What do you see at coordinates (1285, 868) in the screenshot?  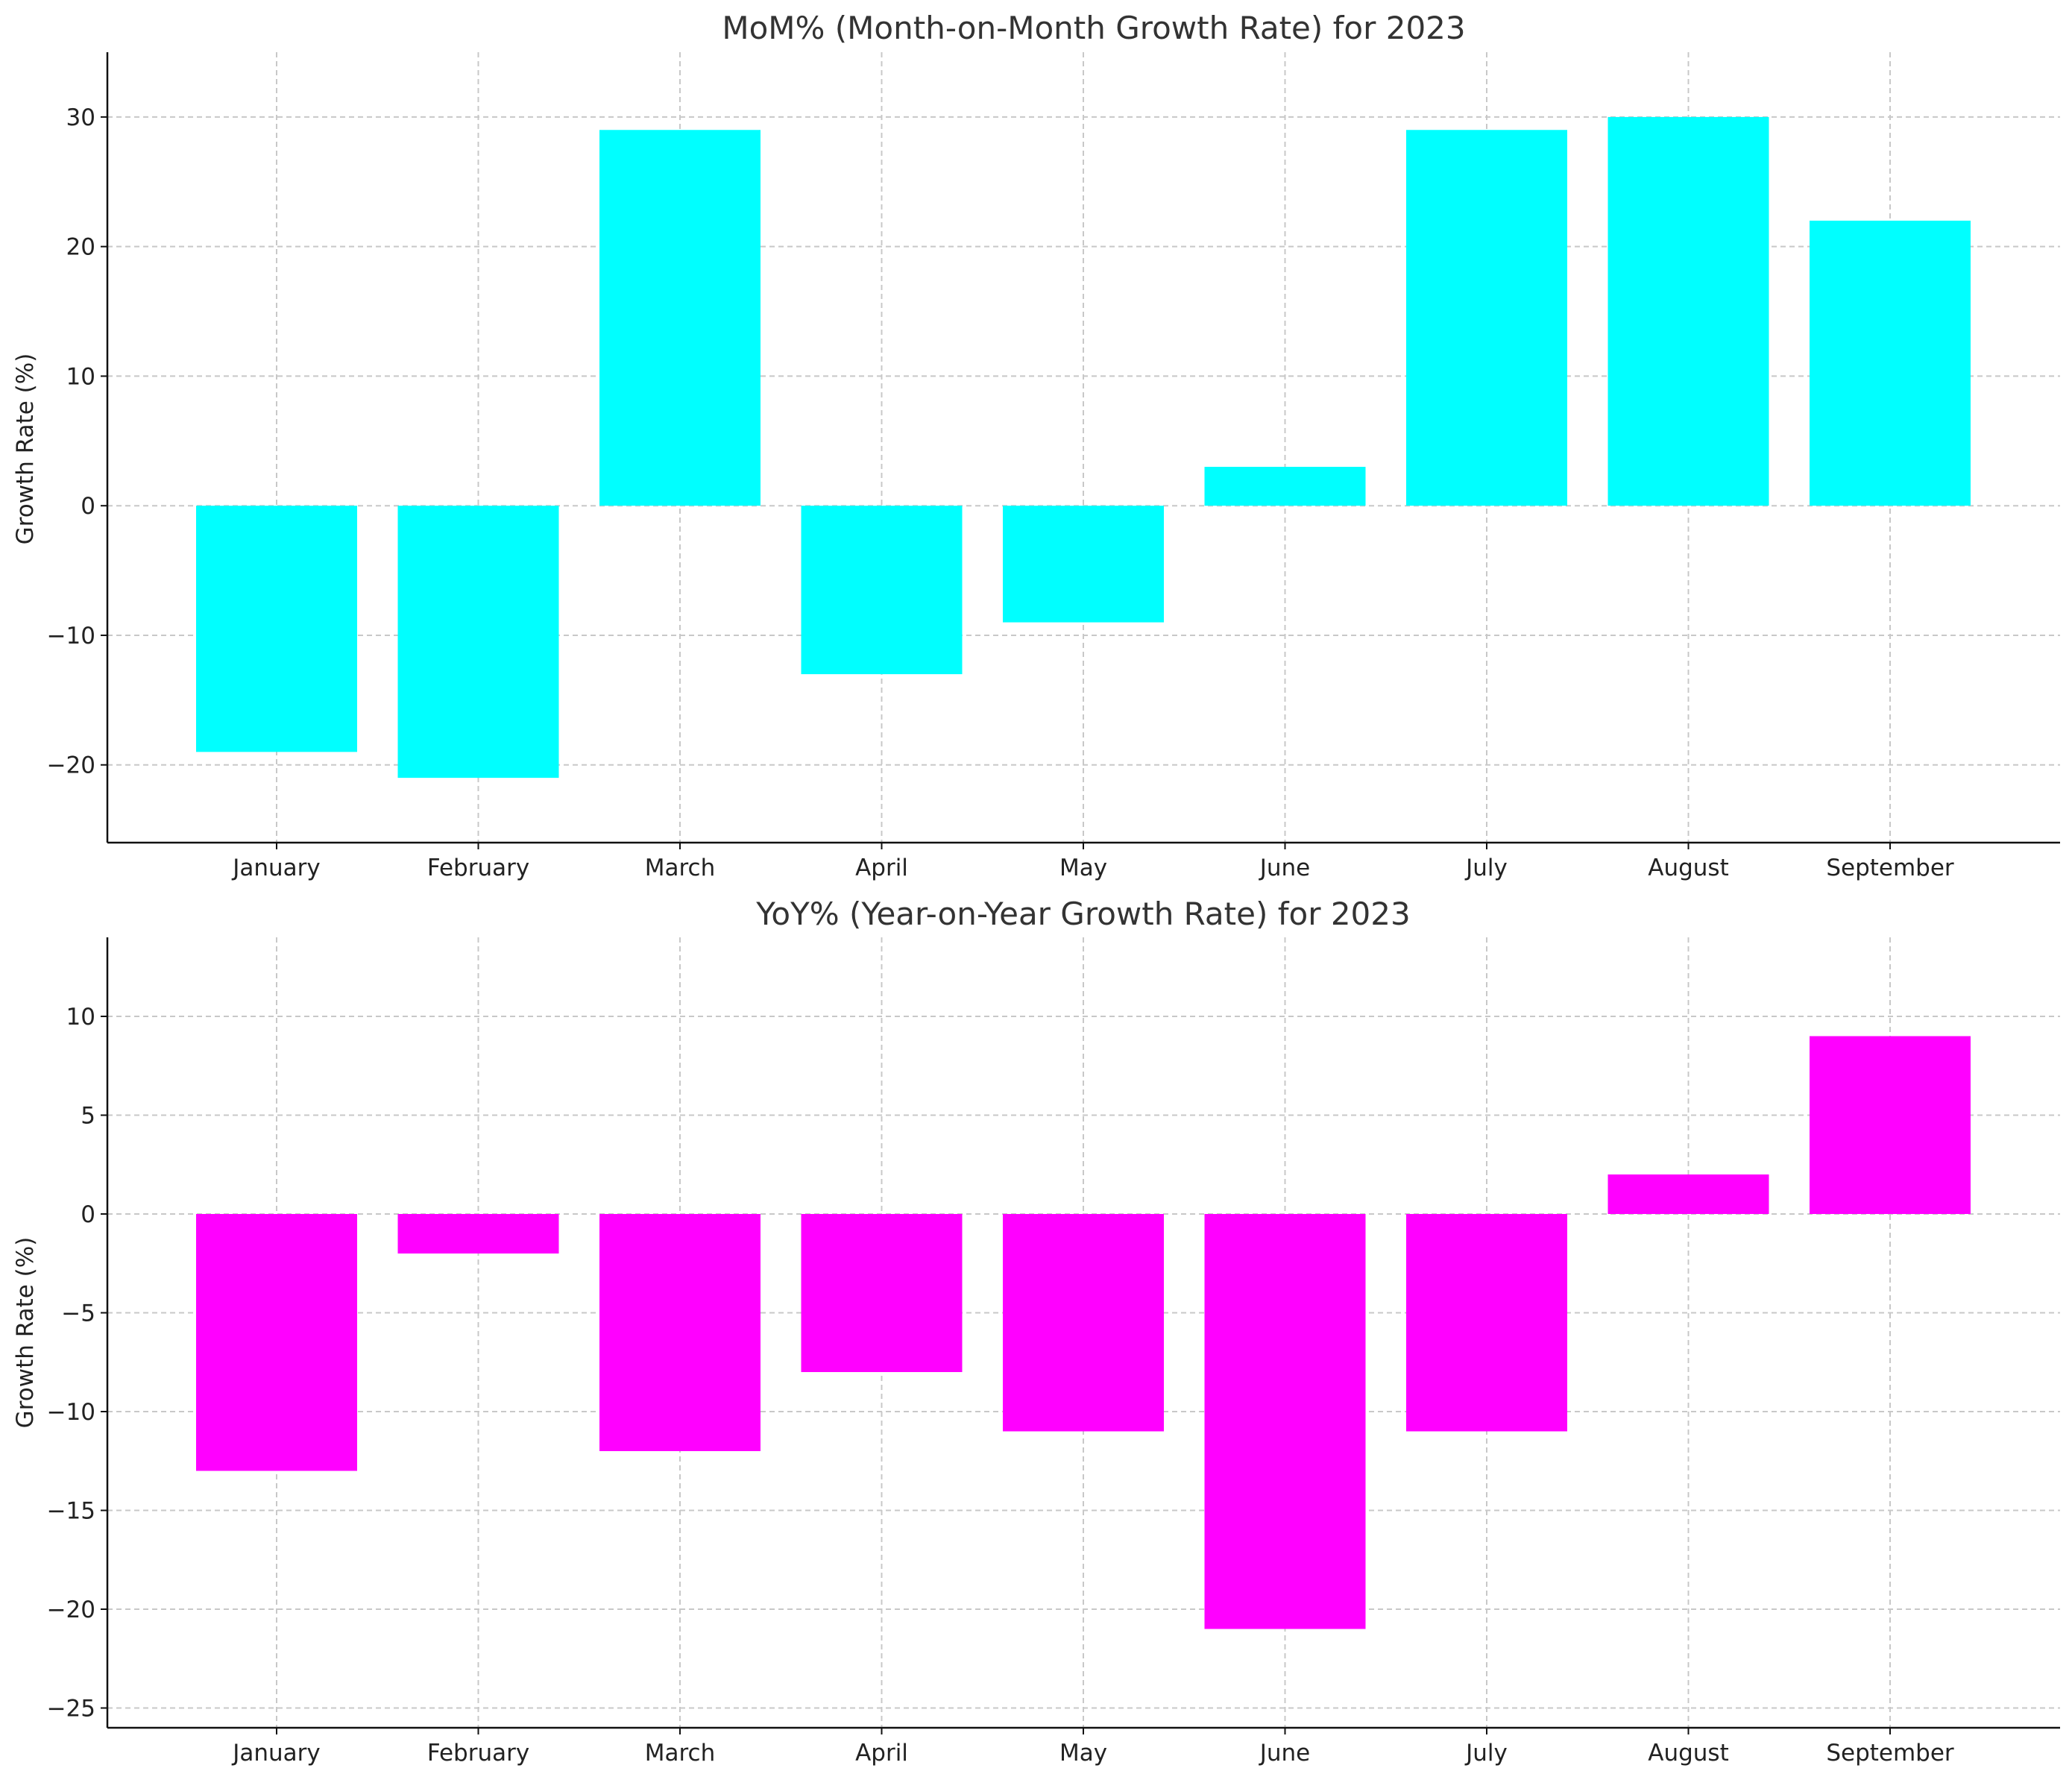 I see `mom-xtick-label-june: June` at bounding box center [1285, 868].